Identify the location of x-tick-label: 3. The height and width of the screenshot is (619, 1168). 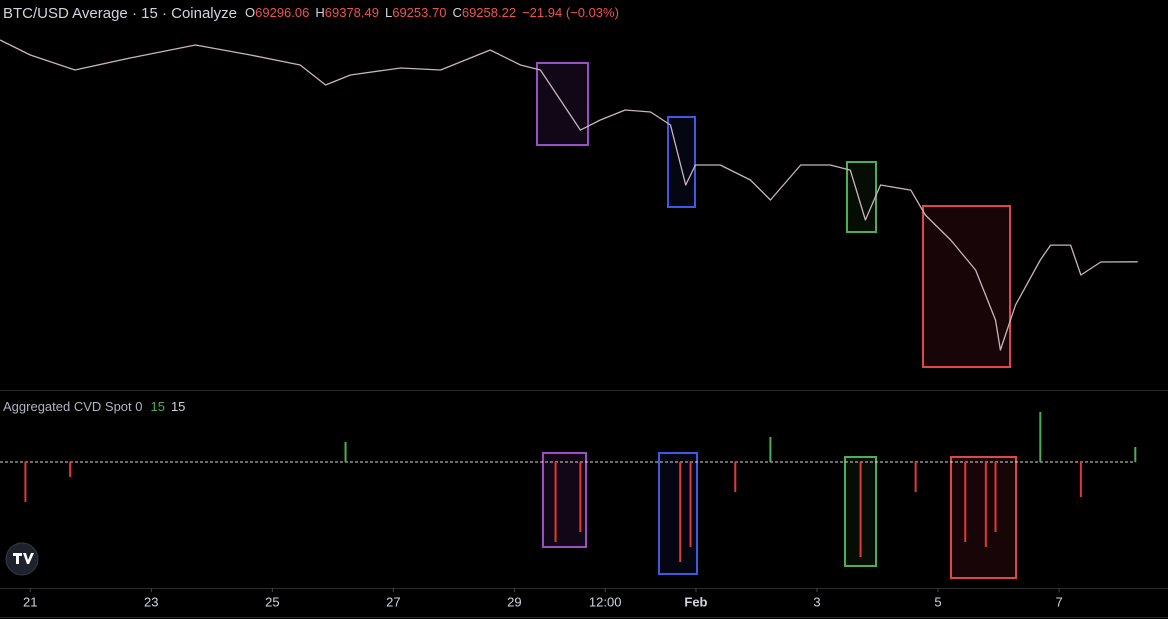
(816, 601).